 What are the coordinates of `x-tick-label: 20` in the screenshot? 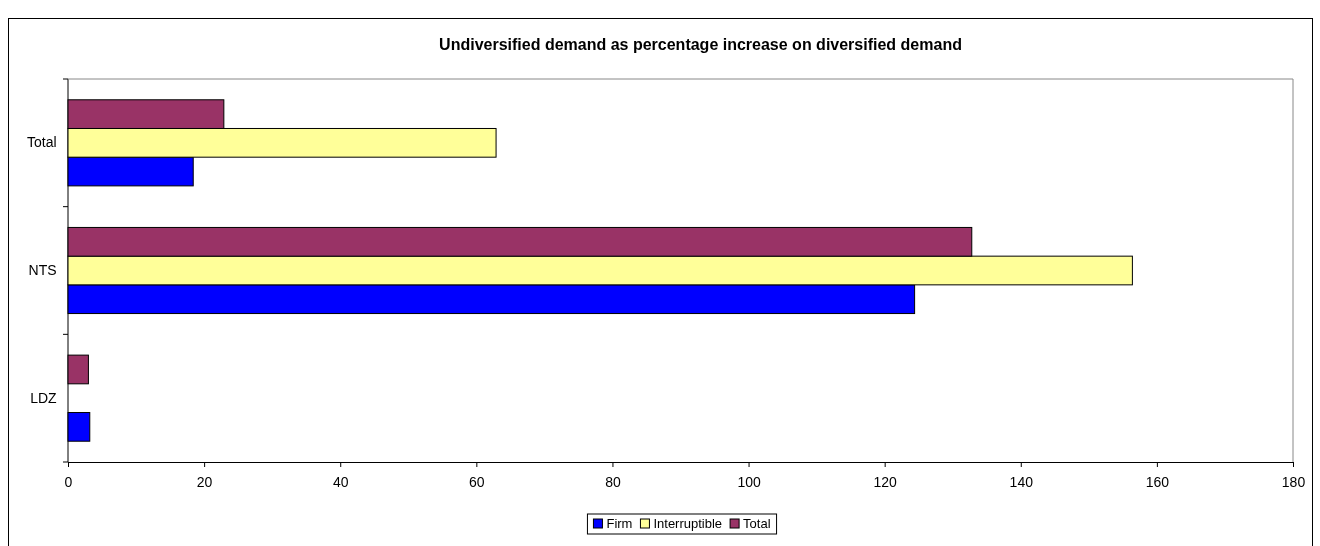 It's located at (204, 481).